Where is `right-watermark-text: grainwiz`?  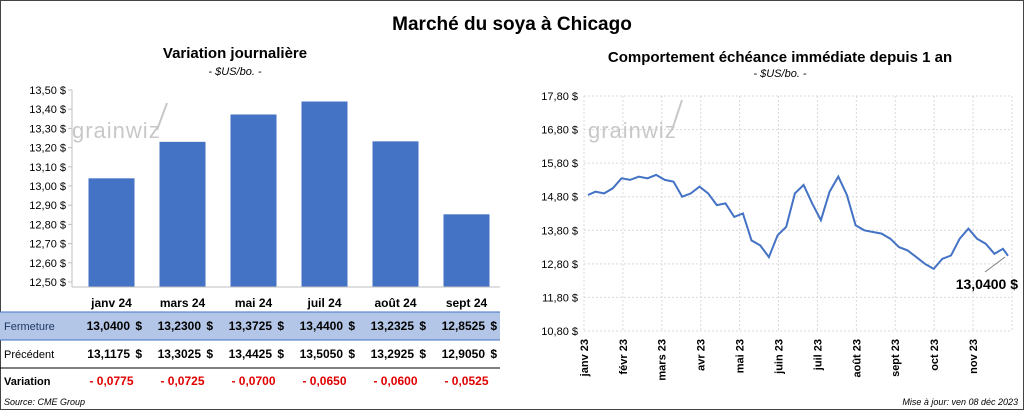
right-watermark-text: grainwiz is located at coordinates (632, 130).